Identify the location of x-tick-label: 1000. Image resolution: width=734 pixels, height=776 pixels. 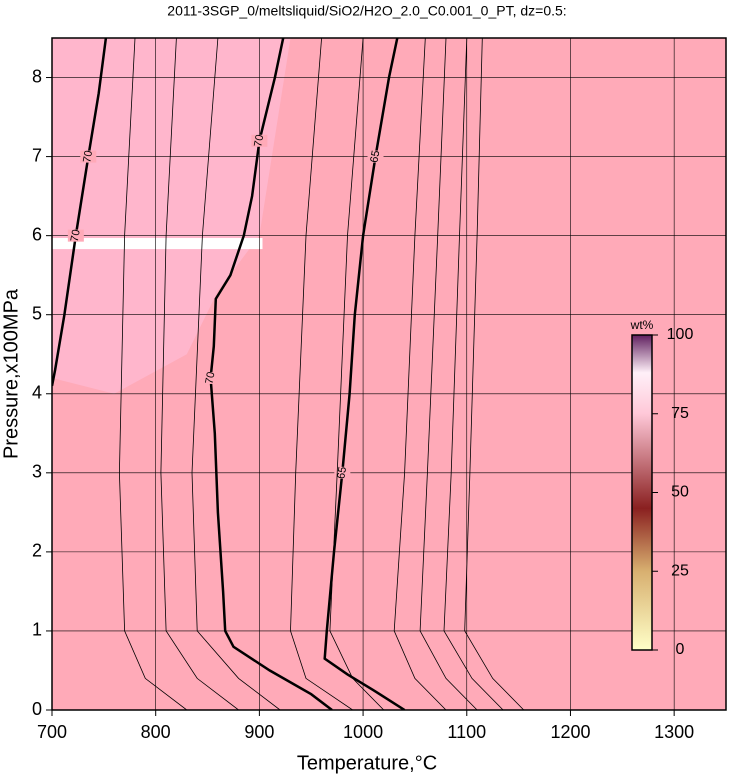
(363, 732).